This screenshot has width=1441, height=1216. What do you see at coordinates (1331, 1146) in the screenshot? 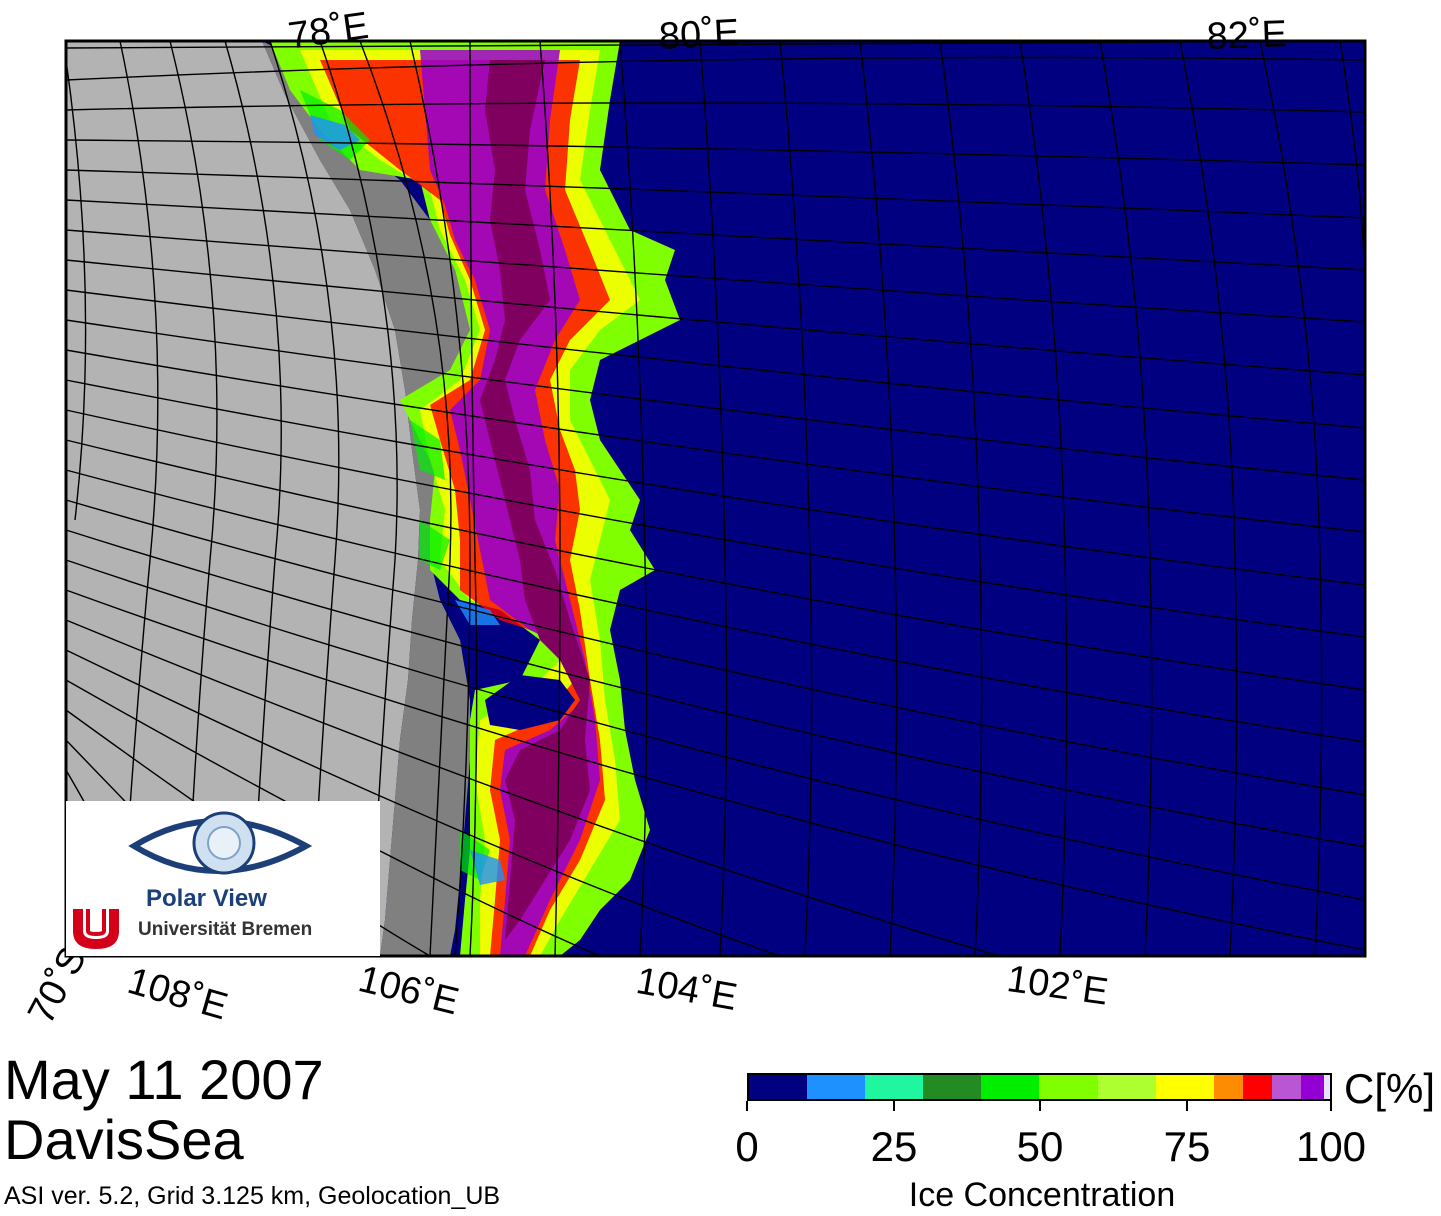
I see `colorbar-tick-label: 100` at bounding box center [1331, 1146].